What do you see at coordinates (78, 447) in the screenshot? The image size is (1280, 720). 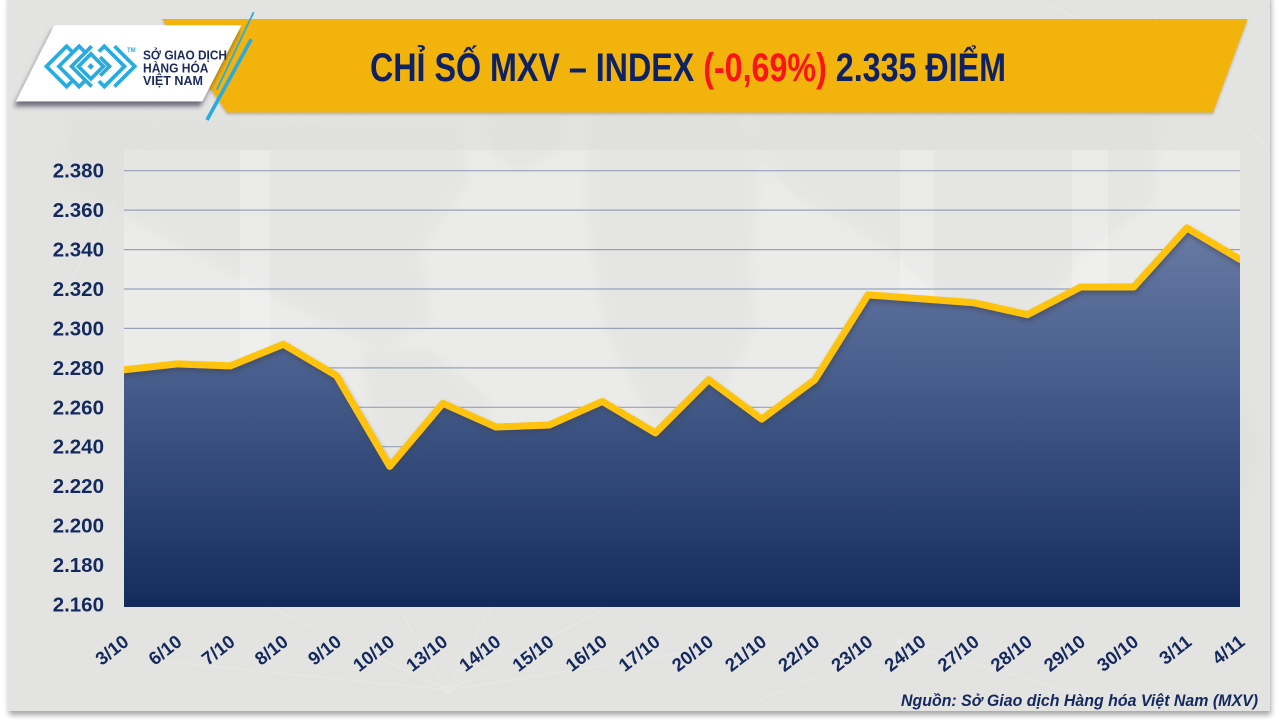 I see `svg-text: 2.240` at bounding box center [78, 447].